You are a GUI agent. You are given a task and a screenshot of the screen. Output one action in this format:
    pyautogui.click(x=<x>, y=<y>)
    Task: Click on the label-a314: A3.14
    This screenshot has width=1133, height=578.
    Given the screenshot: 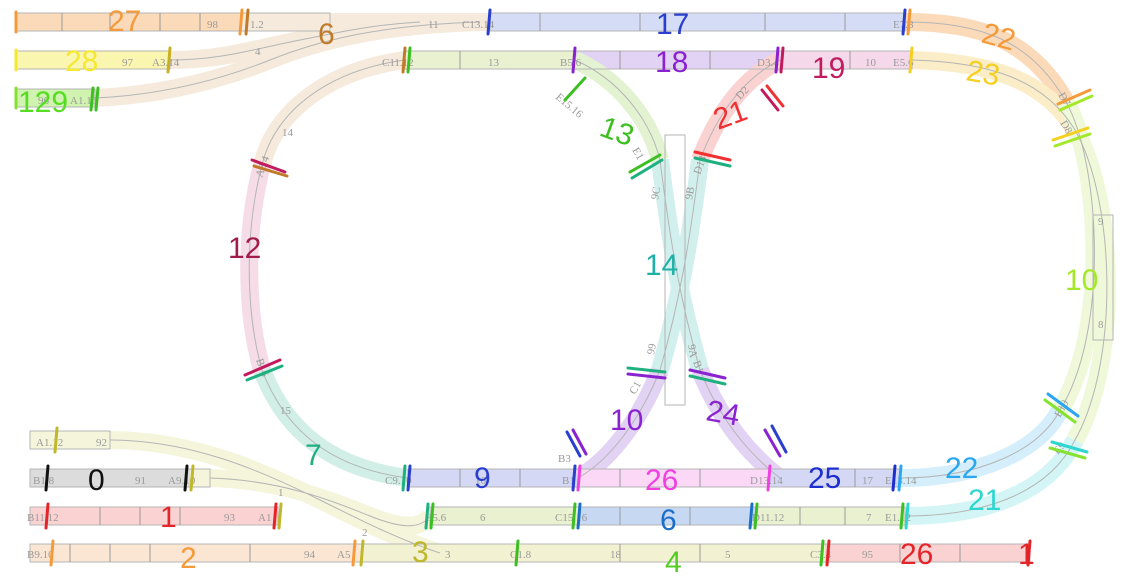 What is the action you would take?
    pyautogui.click(x=166, y=63)
    